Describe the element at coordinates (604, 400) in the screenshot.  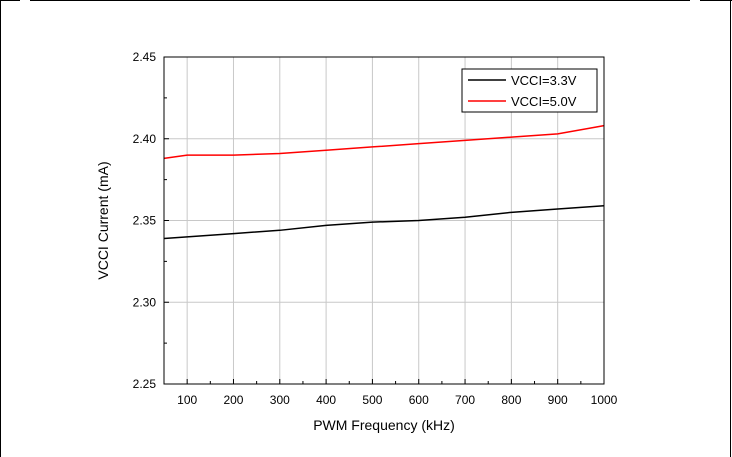
I see `x-tick-label: 1000` at that location.